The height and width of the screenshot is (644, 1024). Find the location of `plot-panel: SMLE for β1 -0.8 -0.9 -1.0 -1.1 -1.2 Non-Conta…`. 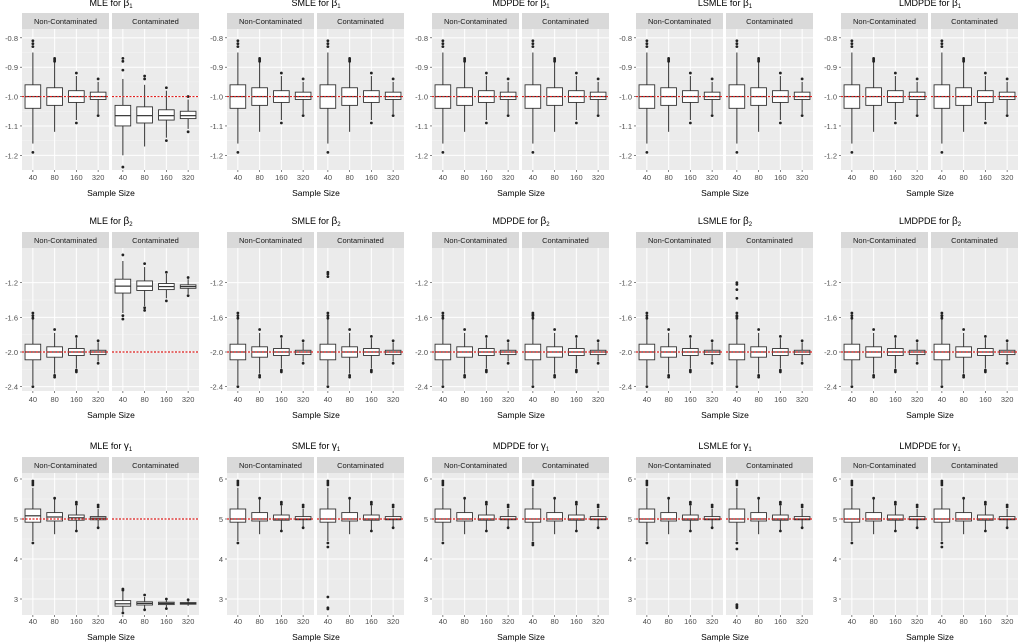

plot-panel: SMLE for β1 -0.8 -0.9 -1.0 -1.1 -1.2 Non-Conta… is located at coordinates (307, 99).